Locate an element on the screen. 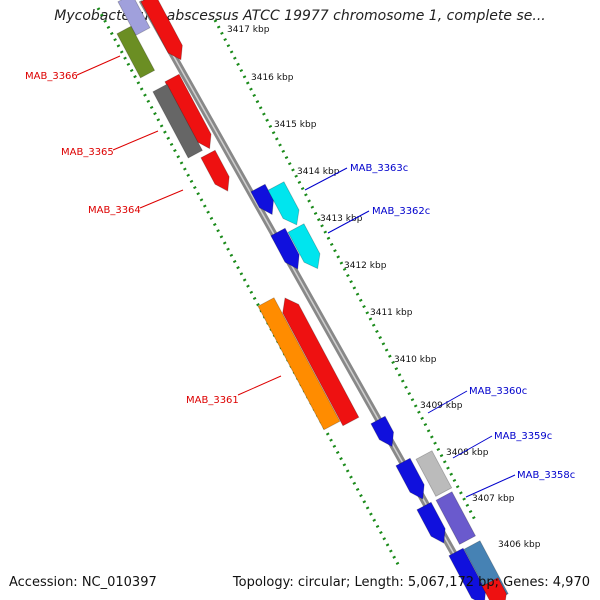 Image resolution: width=600 pixels, height=600 pixels. gene-label: MAB_3358c is located at coordinates (546, 475).